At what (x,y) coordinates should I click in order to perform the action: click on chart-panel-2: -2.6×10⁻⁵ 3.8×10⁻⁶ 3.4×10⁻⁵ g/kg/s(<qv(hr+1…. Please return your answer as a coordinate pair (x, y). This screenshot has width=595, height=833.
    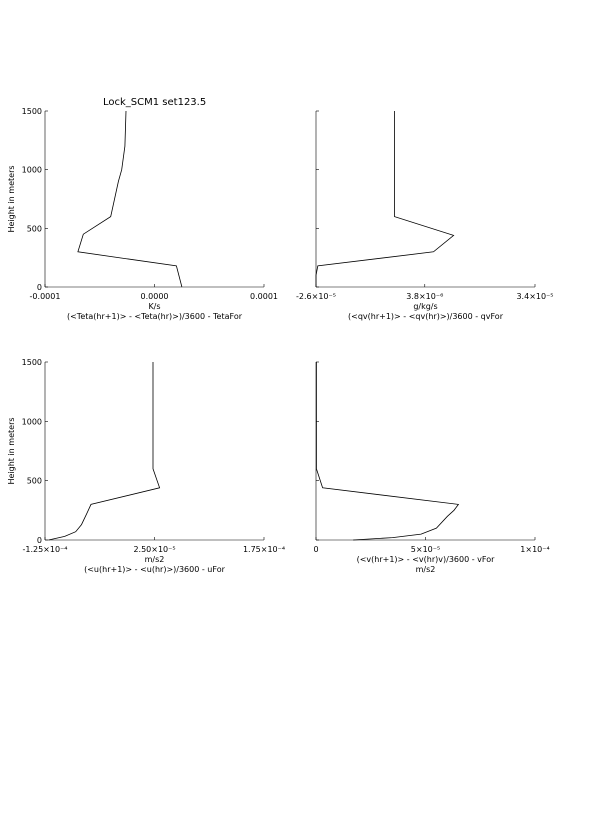
    Looking at the image, I should click on (425, 215).